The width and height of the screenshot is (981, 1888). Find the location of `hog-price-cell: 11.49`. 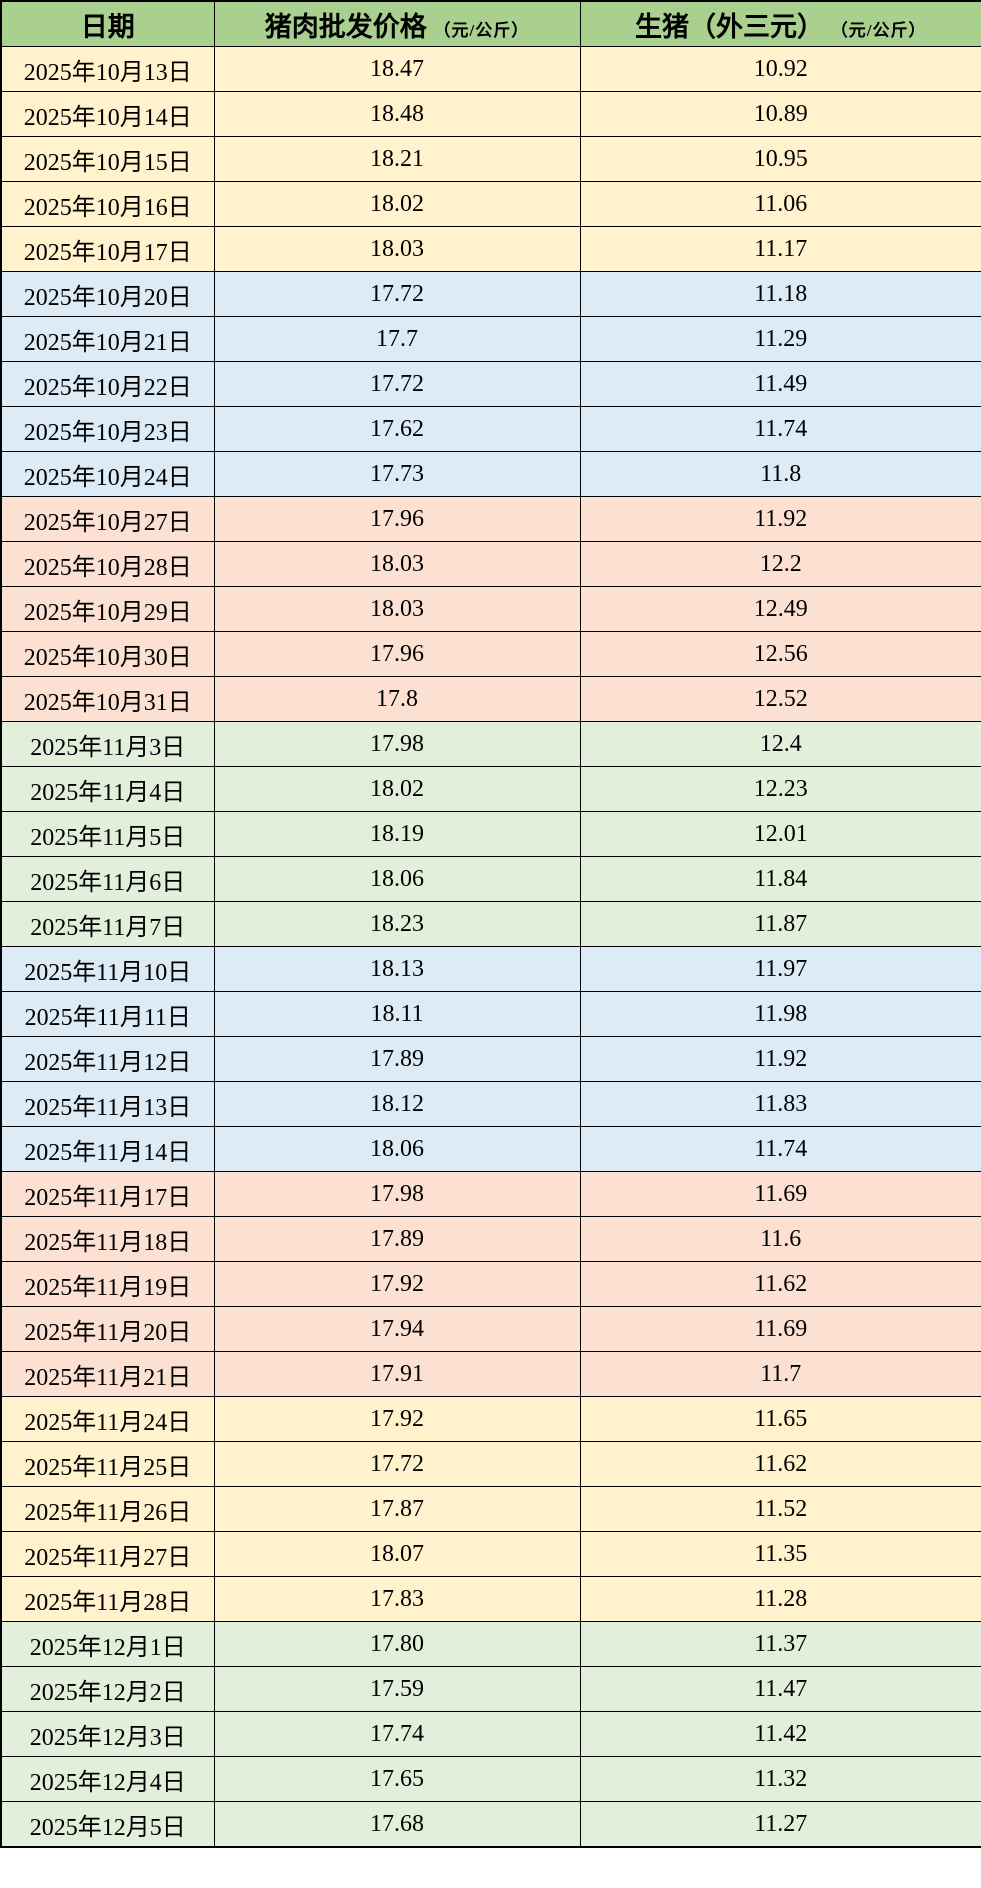

hog-price-cell: 11.49 is located at coordinates (780, 384).